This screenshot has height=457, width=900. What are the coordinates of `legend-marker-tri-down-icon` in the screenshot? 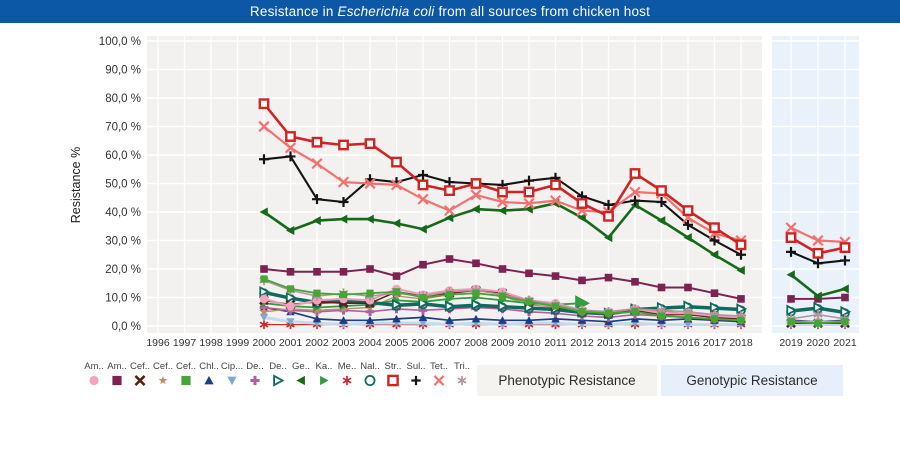 It's located at (232, 381).